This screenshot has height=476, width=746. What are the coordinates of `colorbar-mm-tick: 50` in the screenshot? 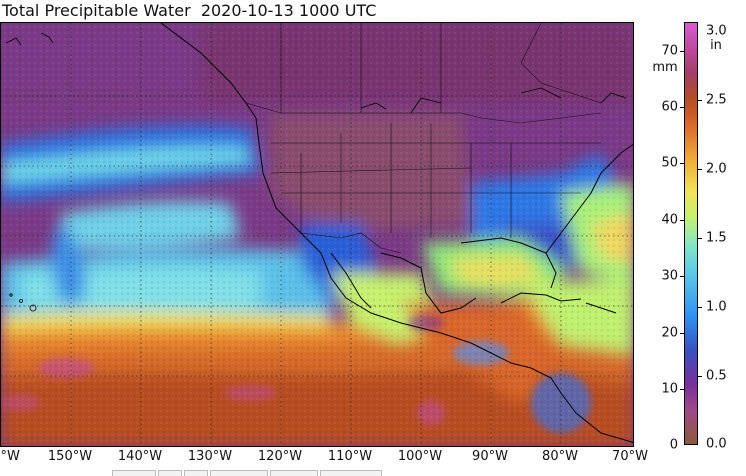 It's located at (669, 163).